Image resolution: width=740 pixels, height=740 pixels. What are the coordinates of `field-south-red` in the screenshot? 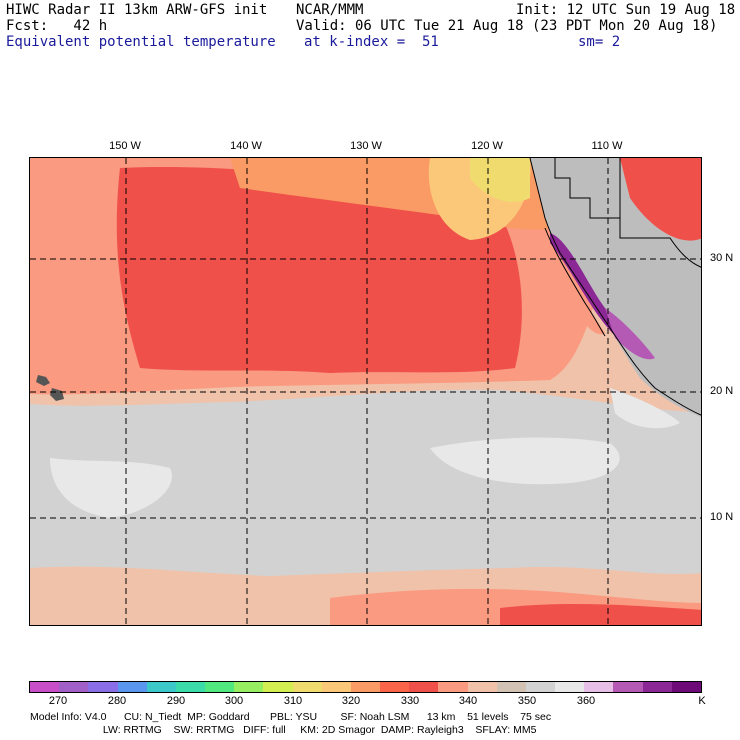 It's located at (600, 614).